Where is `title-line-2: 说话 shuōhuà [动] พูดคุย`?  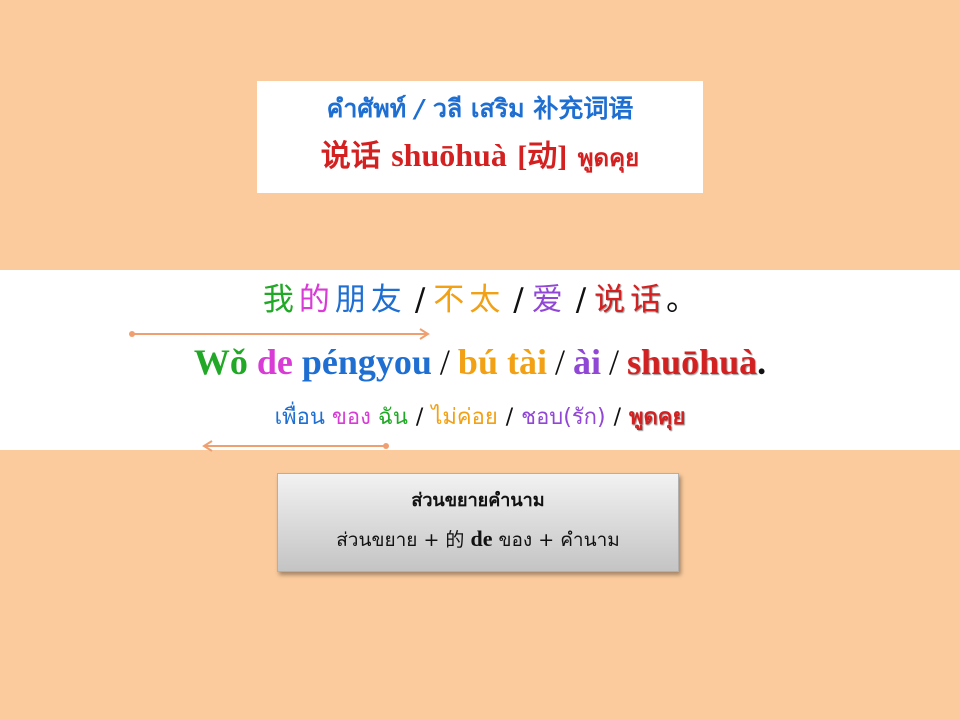 title-line-2: 说话 shuōhuà [动] พูดคุย is located at coordinates (480, 156).